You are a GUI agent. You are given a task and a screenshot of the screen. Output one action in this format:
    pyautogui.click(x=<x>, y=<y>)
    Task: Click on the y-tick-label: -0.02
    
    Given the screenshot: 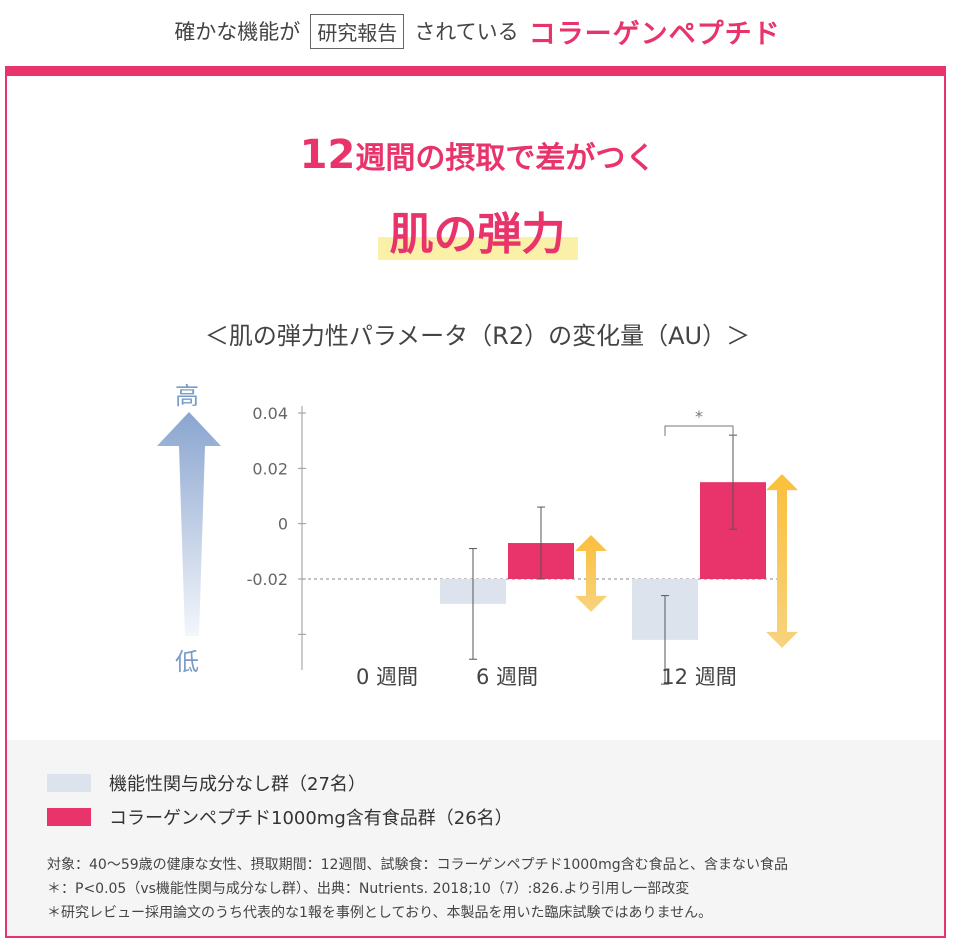 What is the action you would take?
    pyautogui.click(x=267, y=579)
    